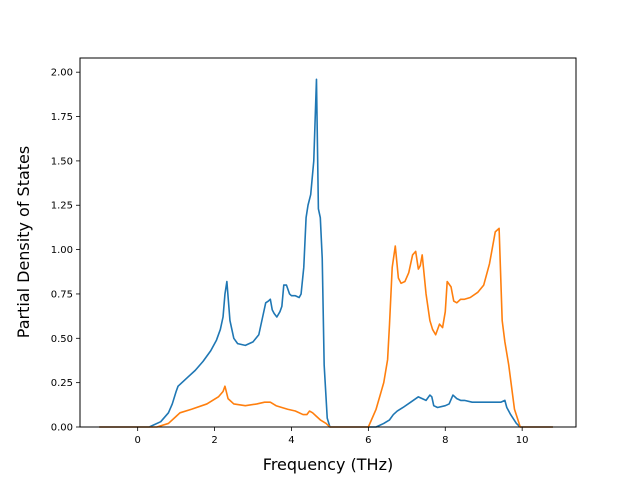 This screenshot has height=480, width=640. What do you see at coordinates (62, 339) in the screenshot?
I see `y-tick-label: 0.50` at bounding box center [62, 339].